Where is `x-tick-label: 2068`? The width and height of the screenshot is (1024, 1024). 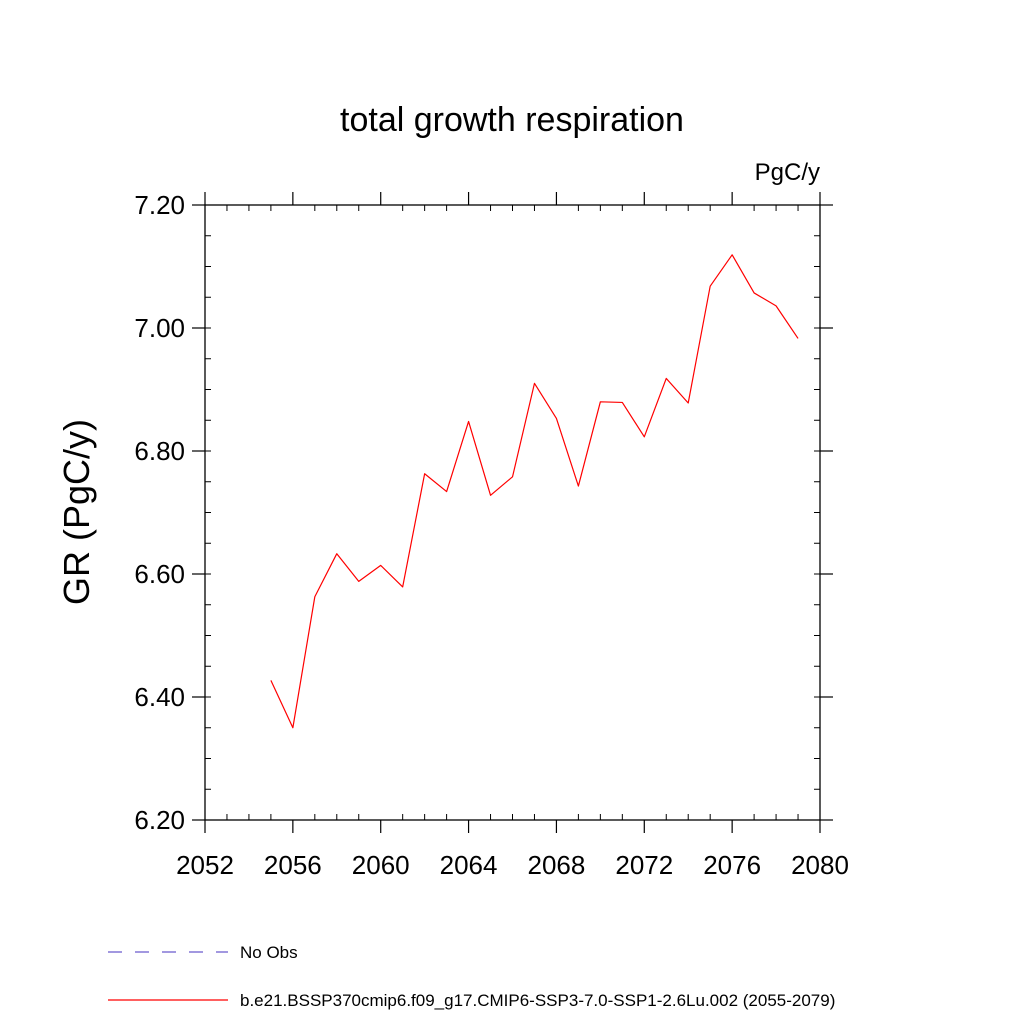 x-tick-label: 2068 is located at coordinates (557, 865).